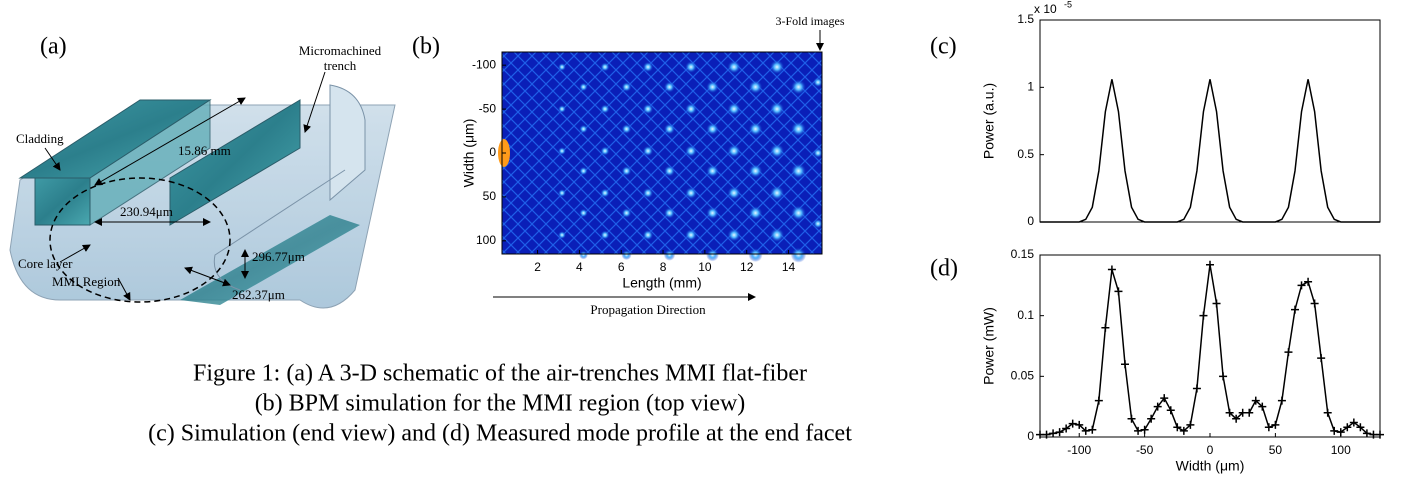 The width and height of the screenshot is (1415, 479). I want to click on y-tick-label: 1, so click(1030, 87).